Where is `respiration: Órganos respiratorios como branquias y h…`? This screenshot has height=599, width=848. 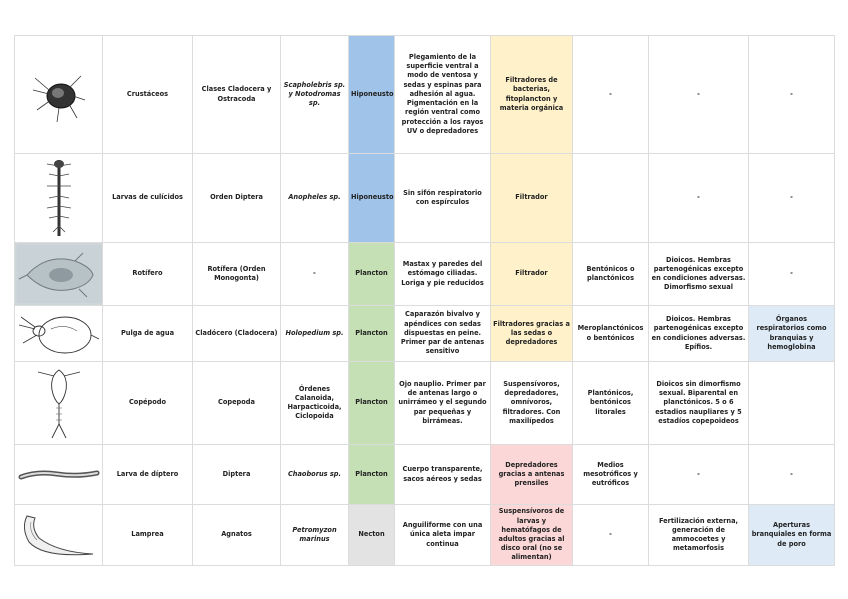
respiration: Órganos respiratorios como branquias y h… is located at coordinates (791, 333).